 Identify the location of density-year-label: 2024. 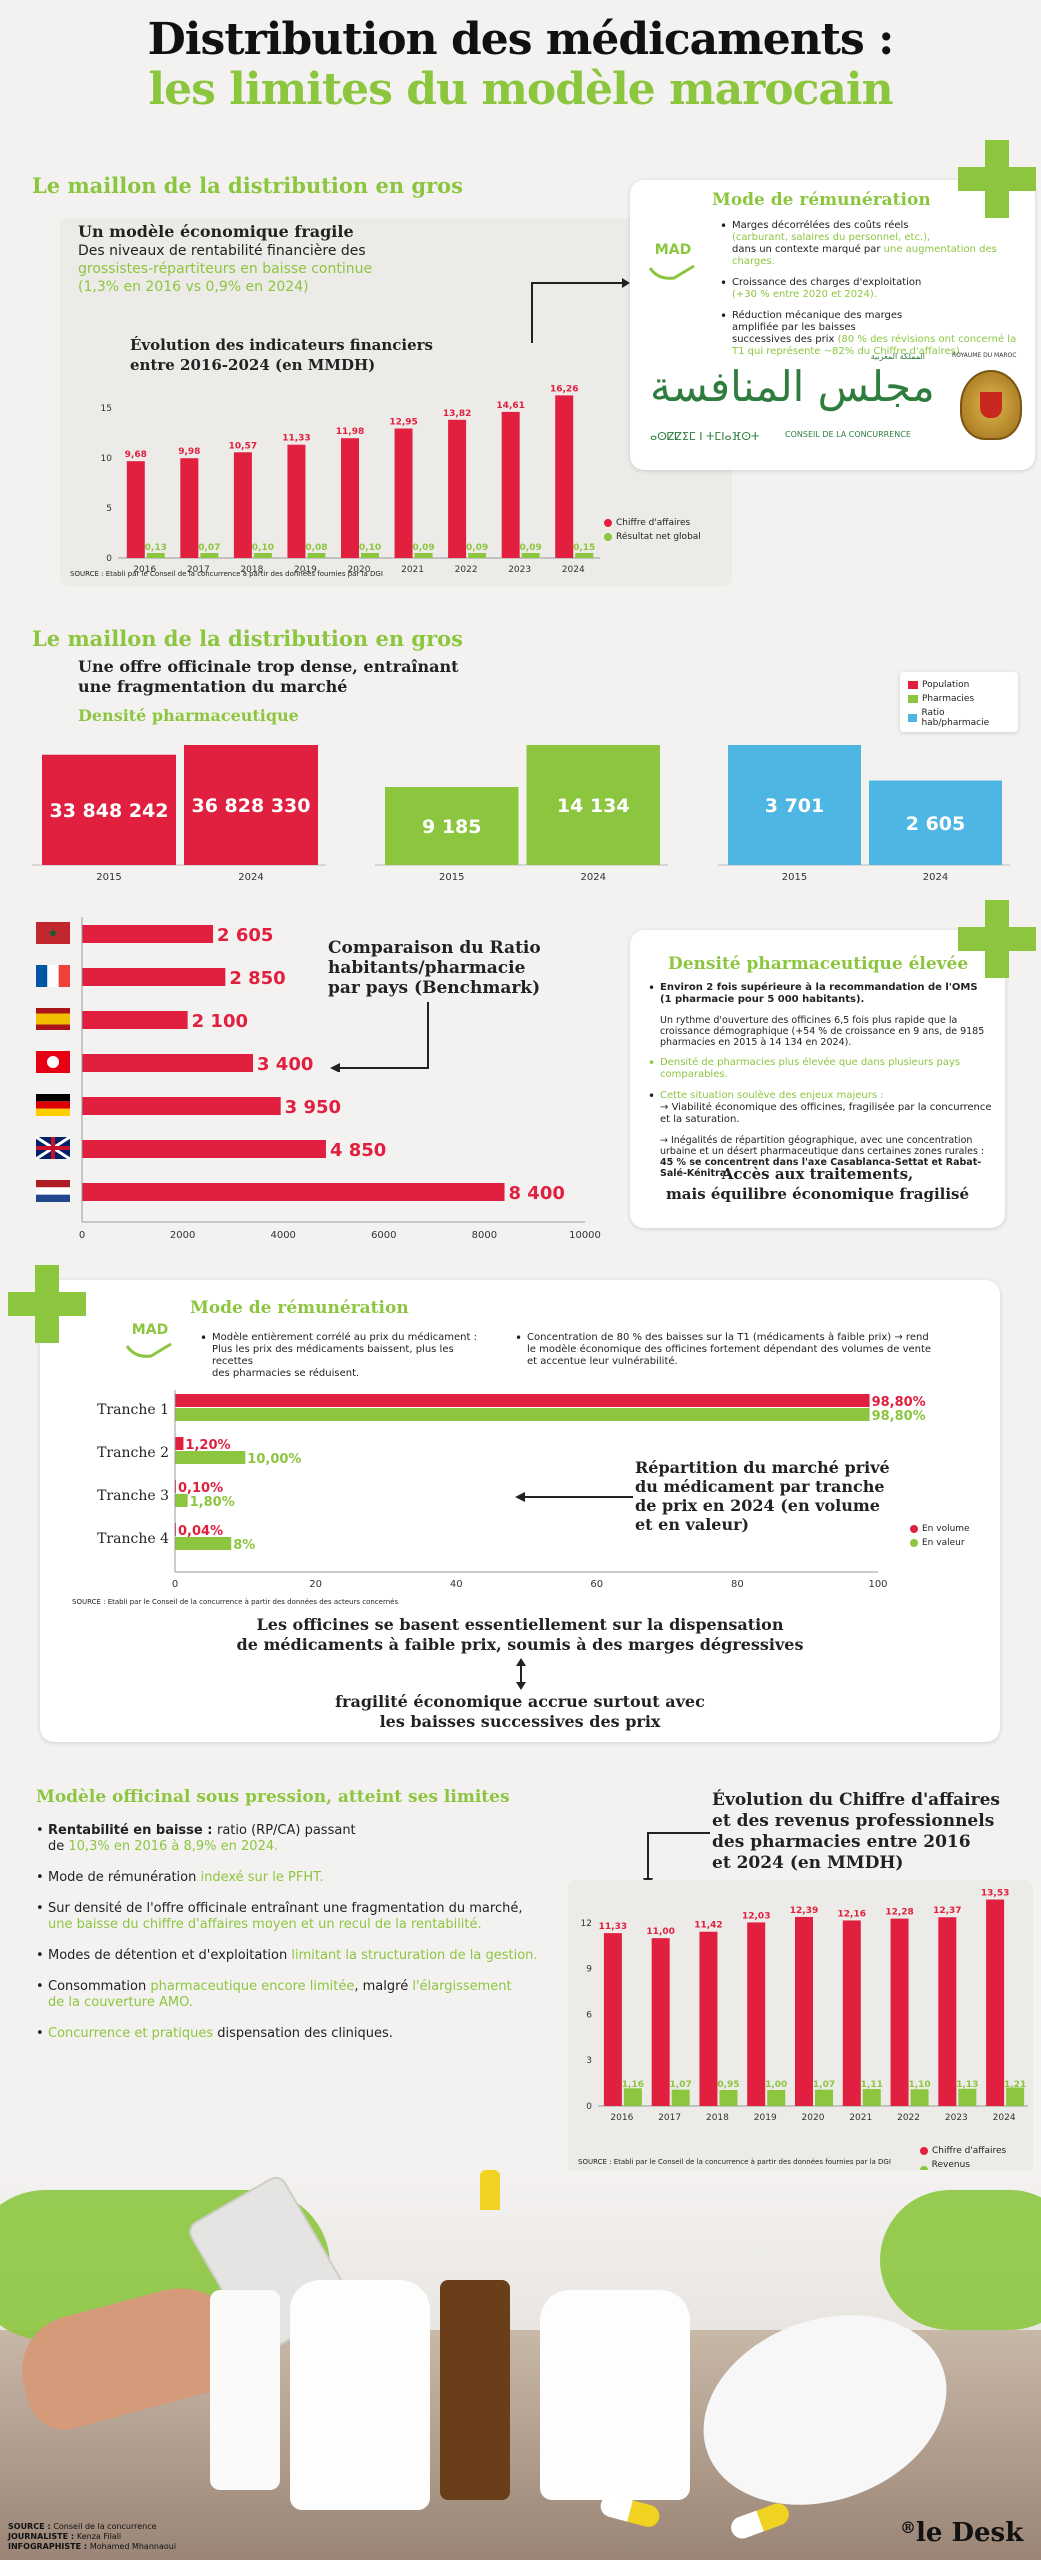
(250, 877).